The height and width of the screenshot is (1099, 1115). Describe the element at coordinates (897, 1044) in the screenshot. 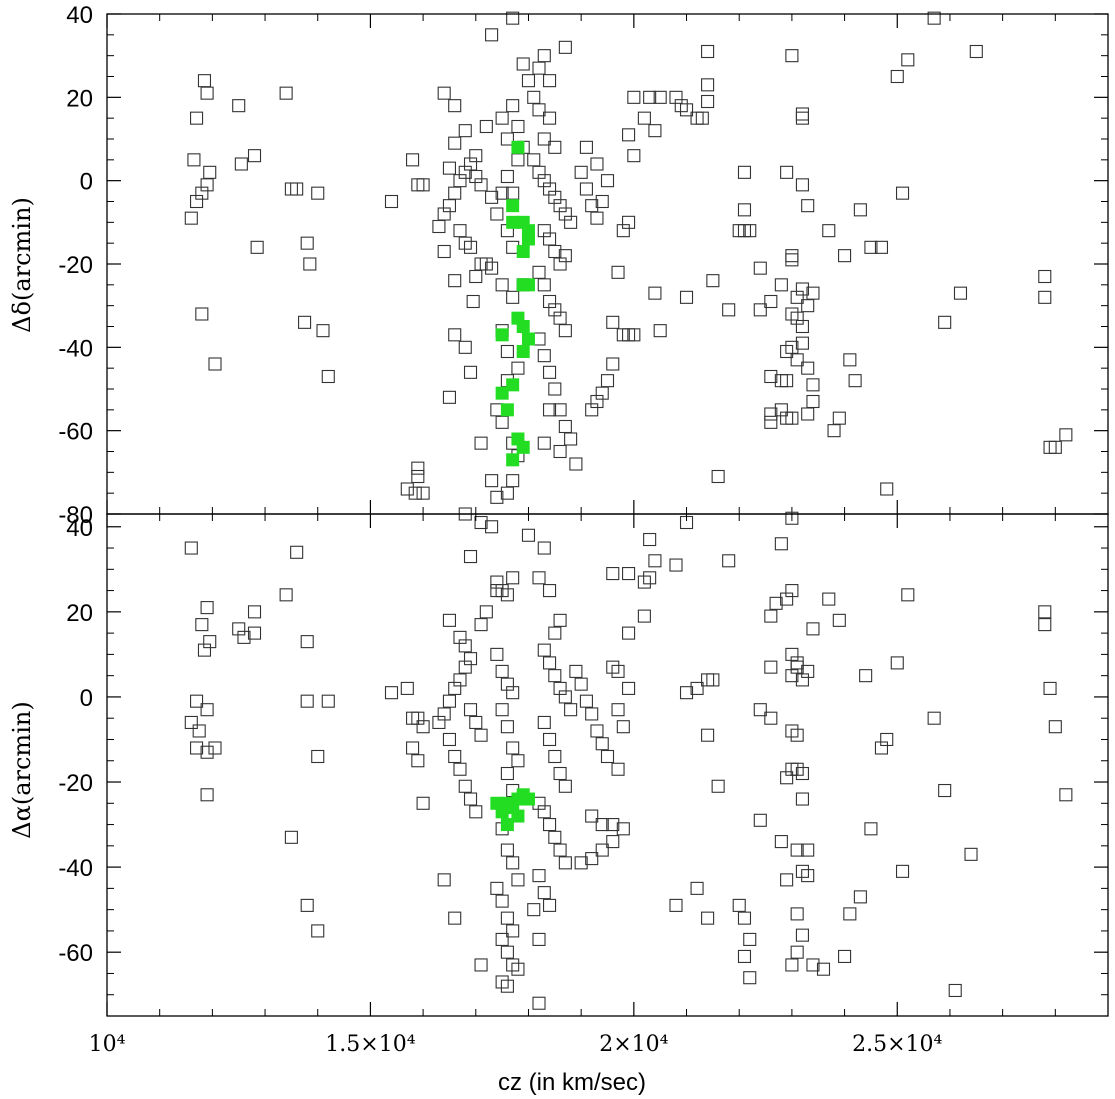

I see `x-tick-label: 2.5×10⁴` at that location.